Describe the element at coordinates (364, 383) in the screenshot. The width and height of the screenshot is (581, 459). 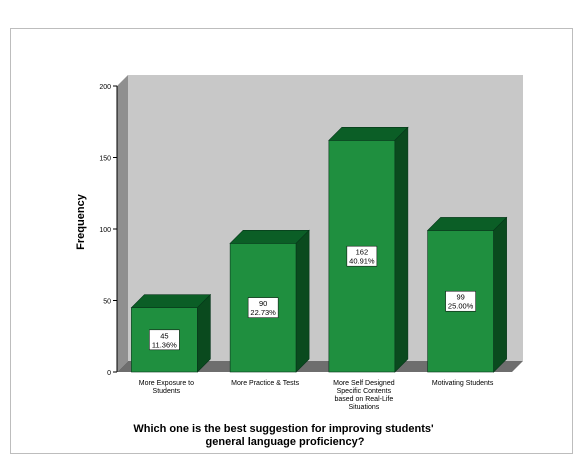
I see `x-tick-label-line: More Self Designed` at that location.